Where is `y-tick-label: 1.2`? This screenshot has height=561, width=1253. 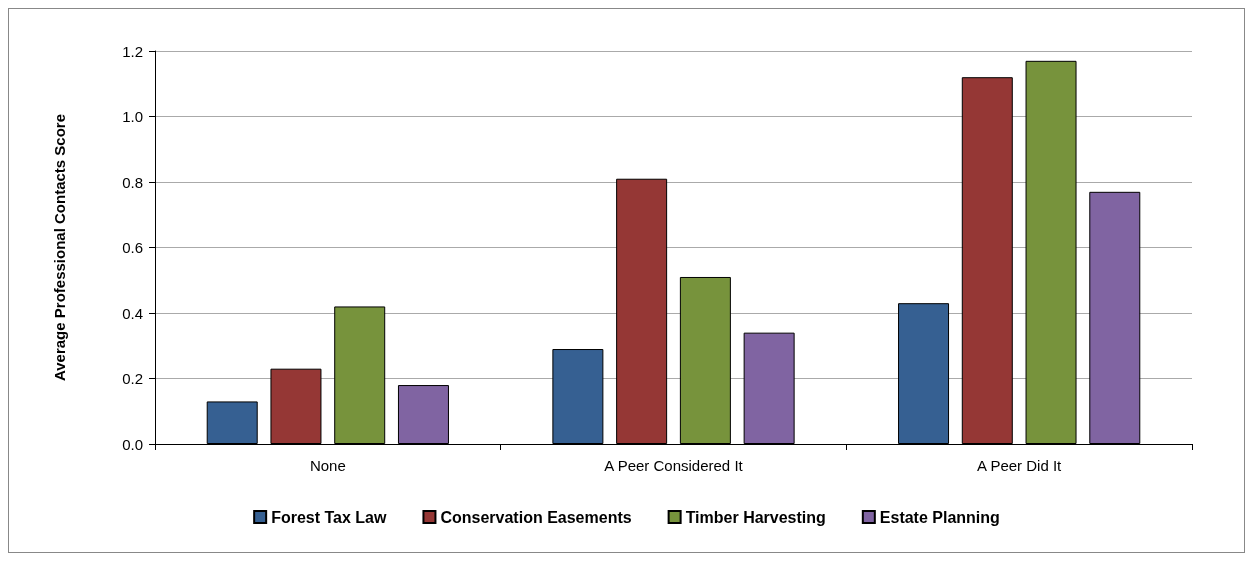 y-tick-label: 1.2 is located at coordinates (132, 51).